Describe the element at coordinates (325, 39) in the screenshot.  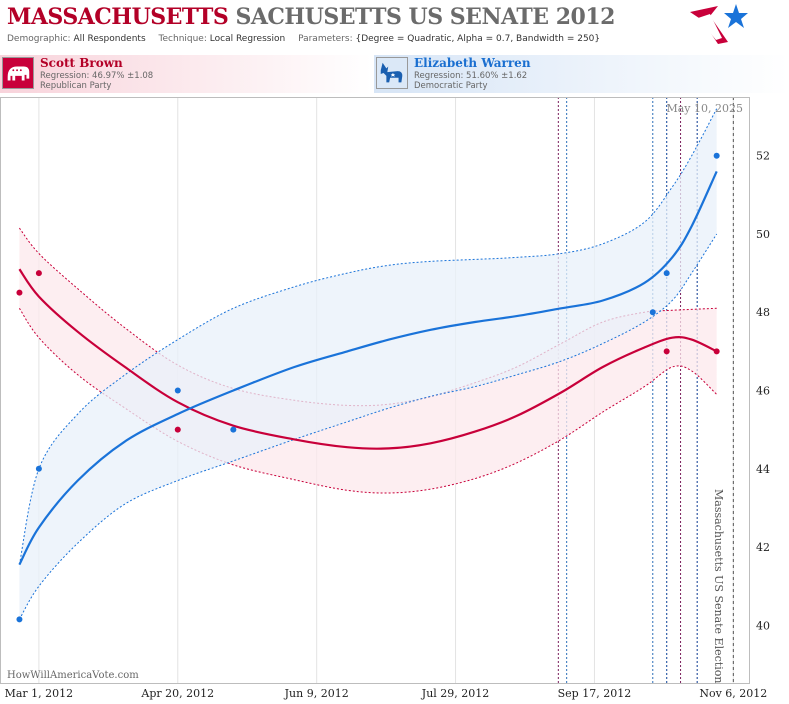
I see `parameters-label: Parameters:` at that location.